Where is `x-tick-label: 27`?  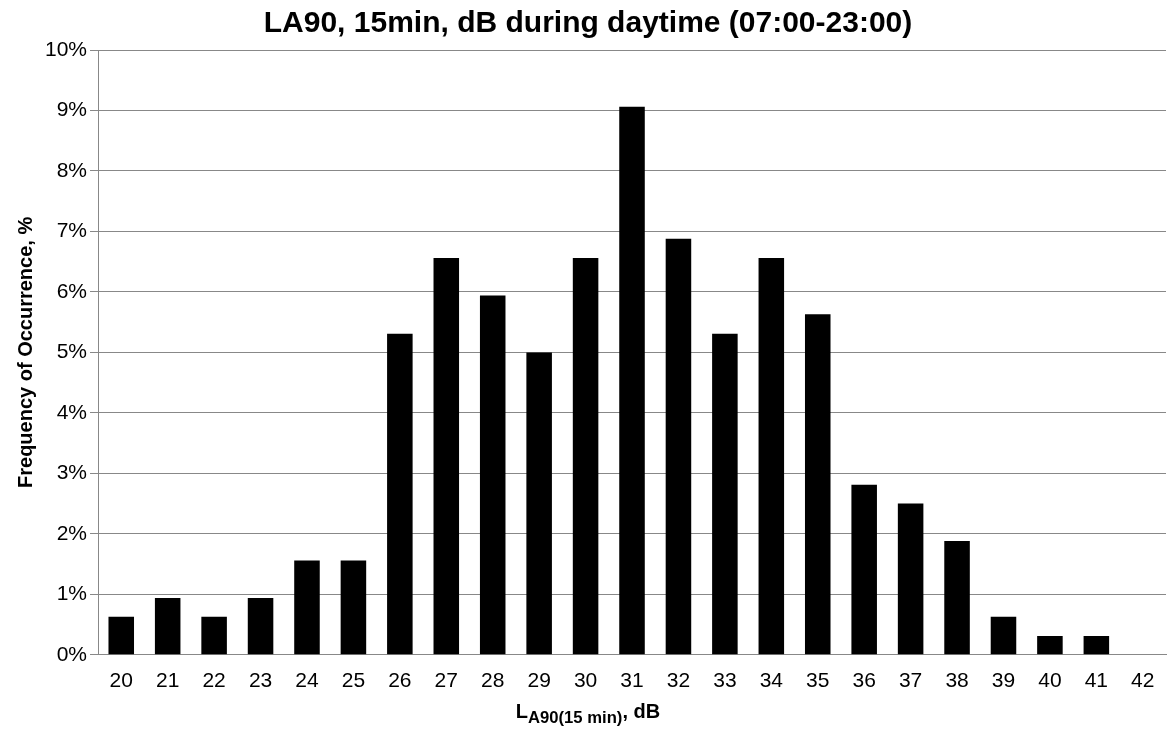 x-tick-label: 27 is located at coordinates (446, 680).